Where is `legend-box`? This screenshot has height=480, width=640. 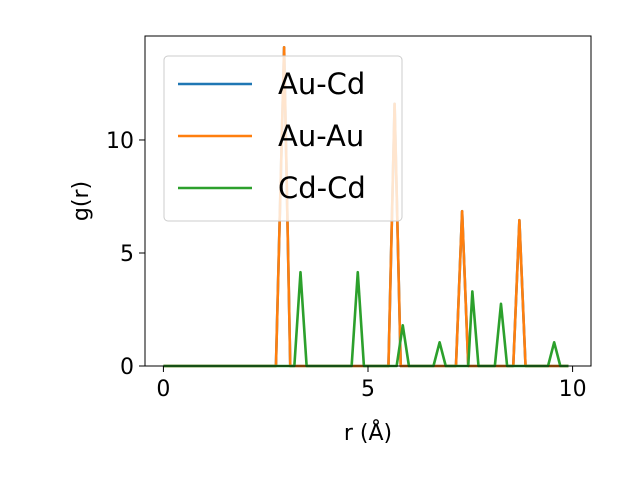 legend-box is located at coordinates (283, 138).